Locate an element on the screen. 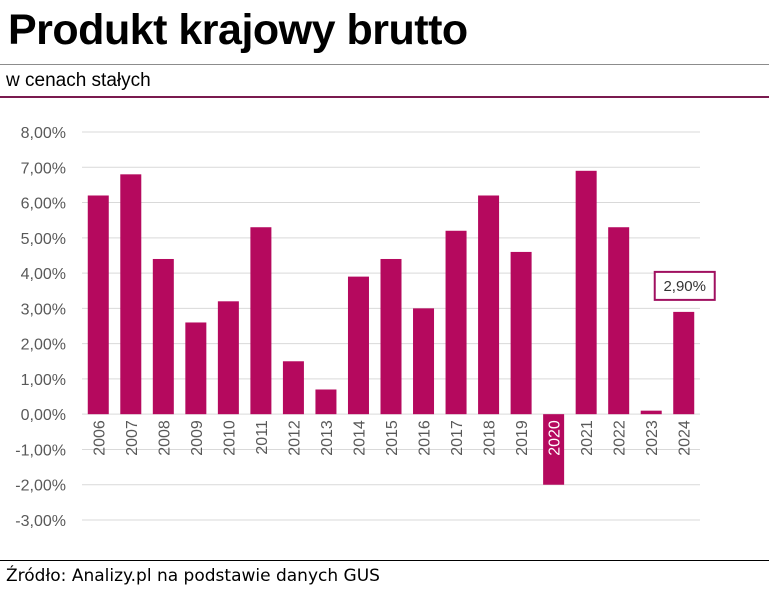 Image resolution: width=769 pixels, height=590 pixels. x-tick-label: 2011 is located at coordinates (262, 437).